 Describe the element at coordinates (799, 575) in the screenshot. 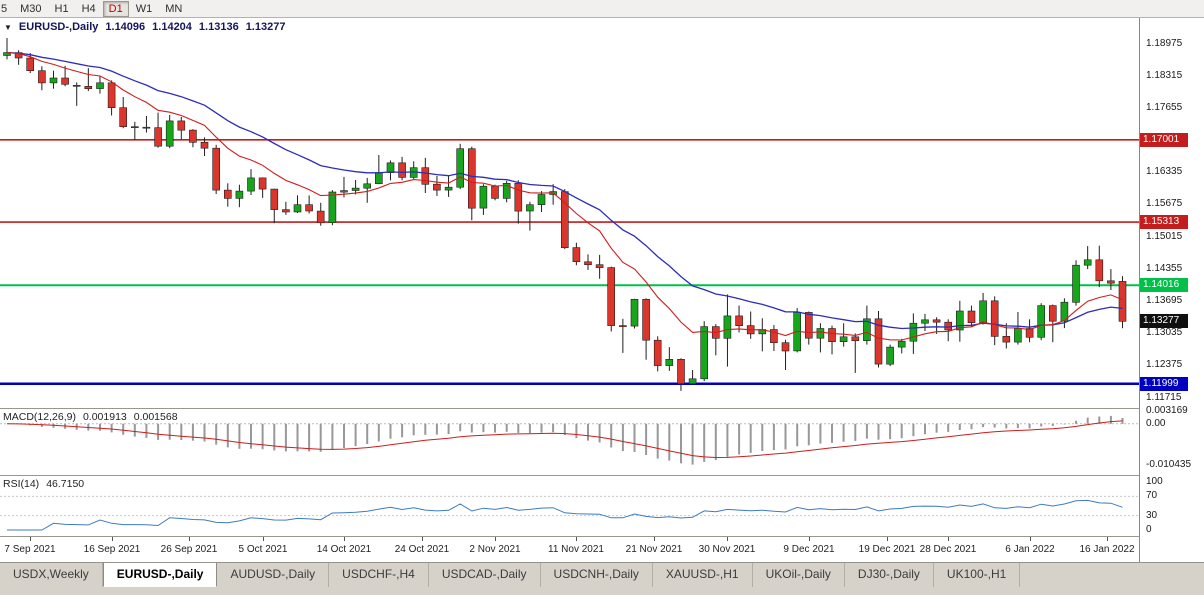

I see `tab-ukoil-daily: UKOil-,Daily` at that location.